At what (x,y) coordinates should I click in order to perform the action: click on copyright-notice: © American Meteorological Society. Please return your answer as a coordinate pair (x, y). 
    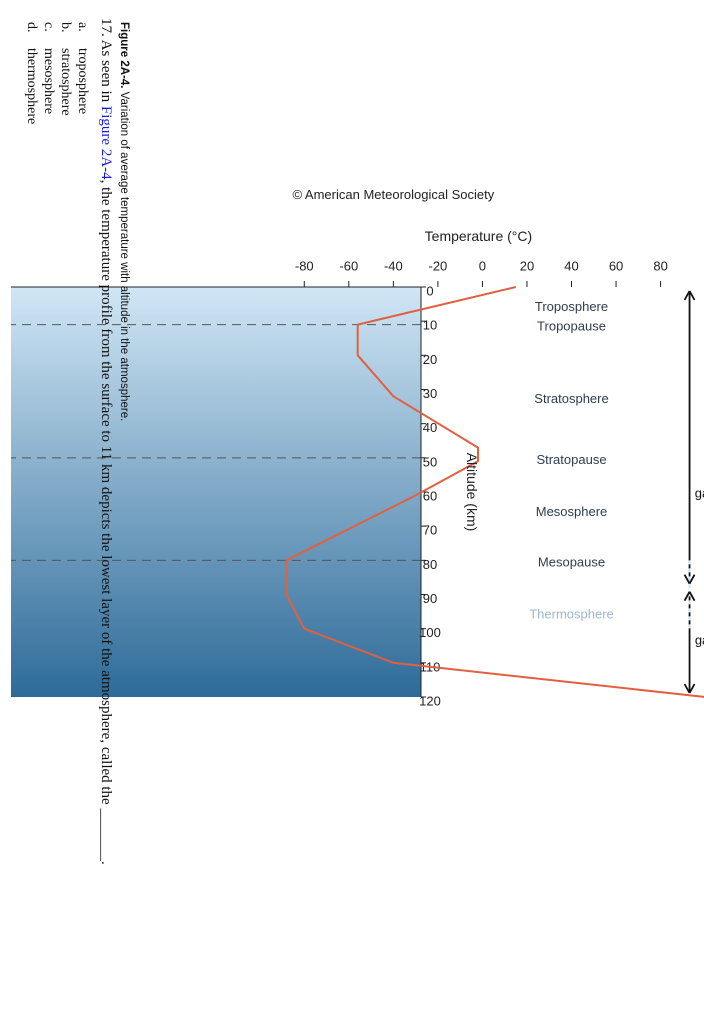
    Looking at the image, I should click on (393, 194).